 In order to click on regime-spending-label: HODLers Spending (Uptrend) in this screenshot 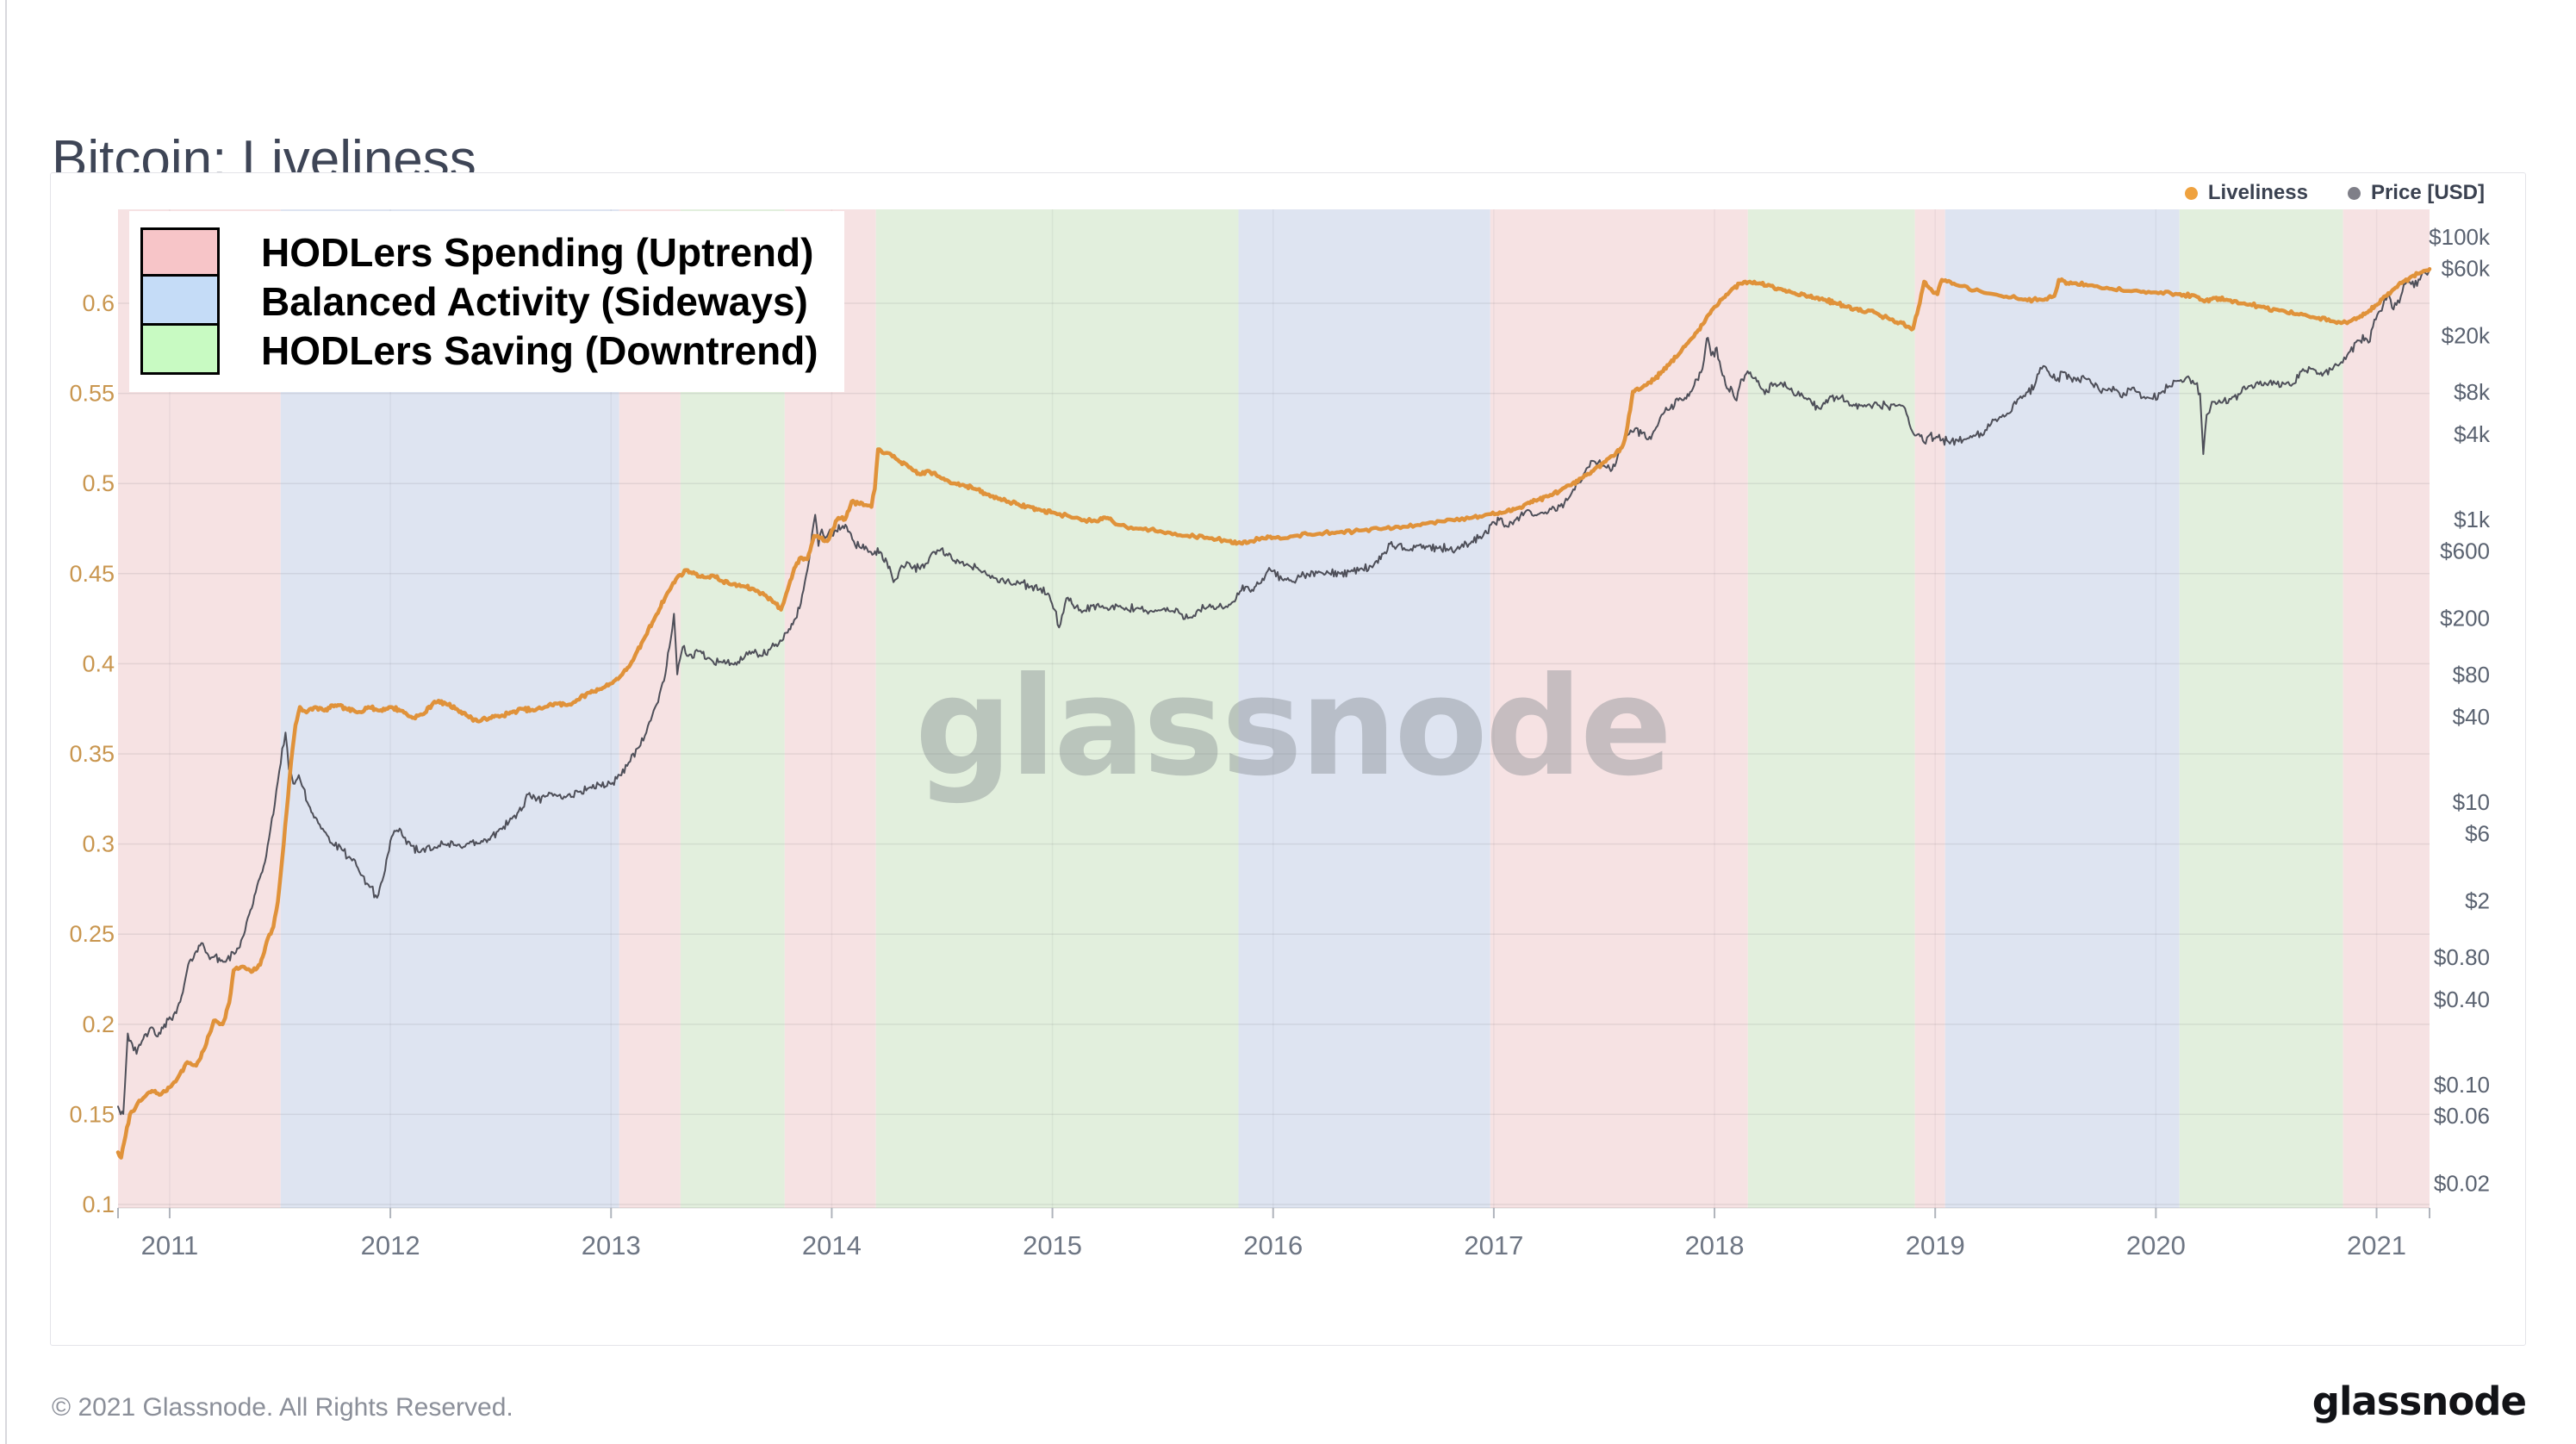, I will do `click(538, 252)`.